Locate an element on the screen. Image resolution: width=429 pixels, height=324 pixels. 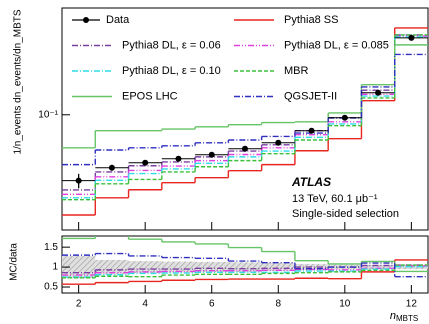
x-axis-title: nMBTS is located at coordinates (404, 316).